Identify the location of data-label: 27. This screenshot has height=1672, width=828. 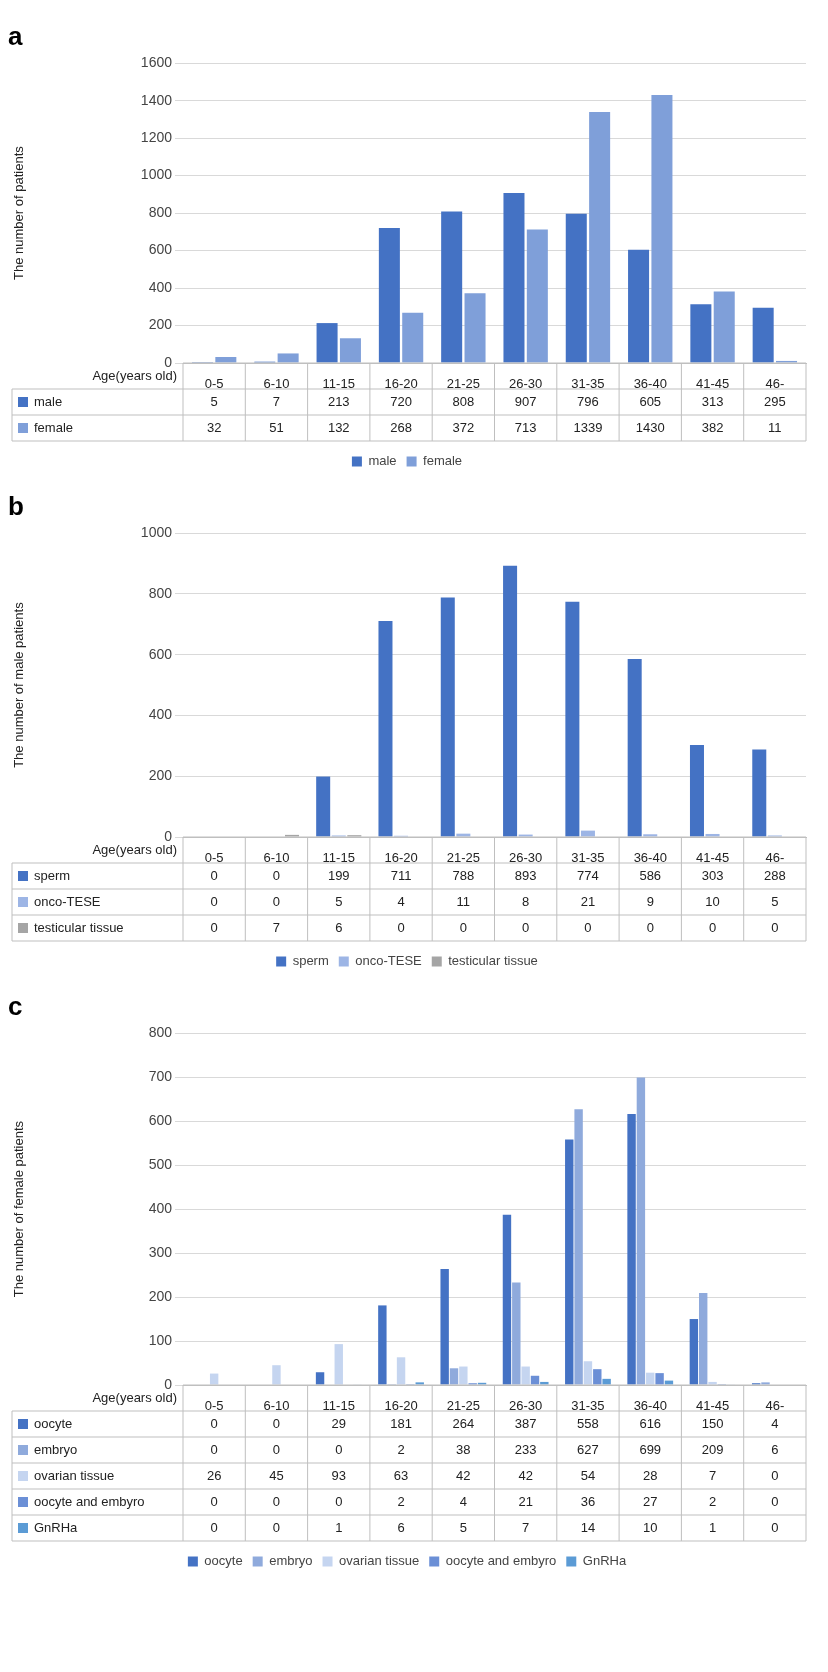
(650, 1501).